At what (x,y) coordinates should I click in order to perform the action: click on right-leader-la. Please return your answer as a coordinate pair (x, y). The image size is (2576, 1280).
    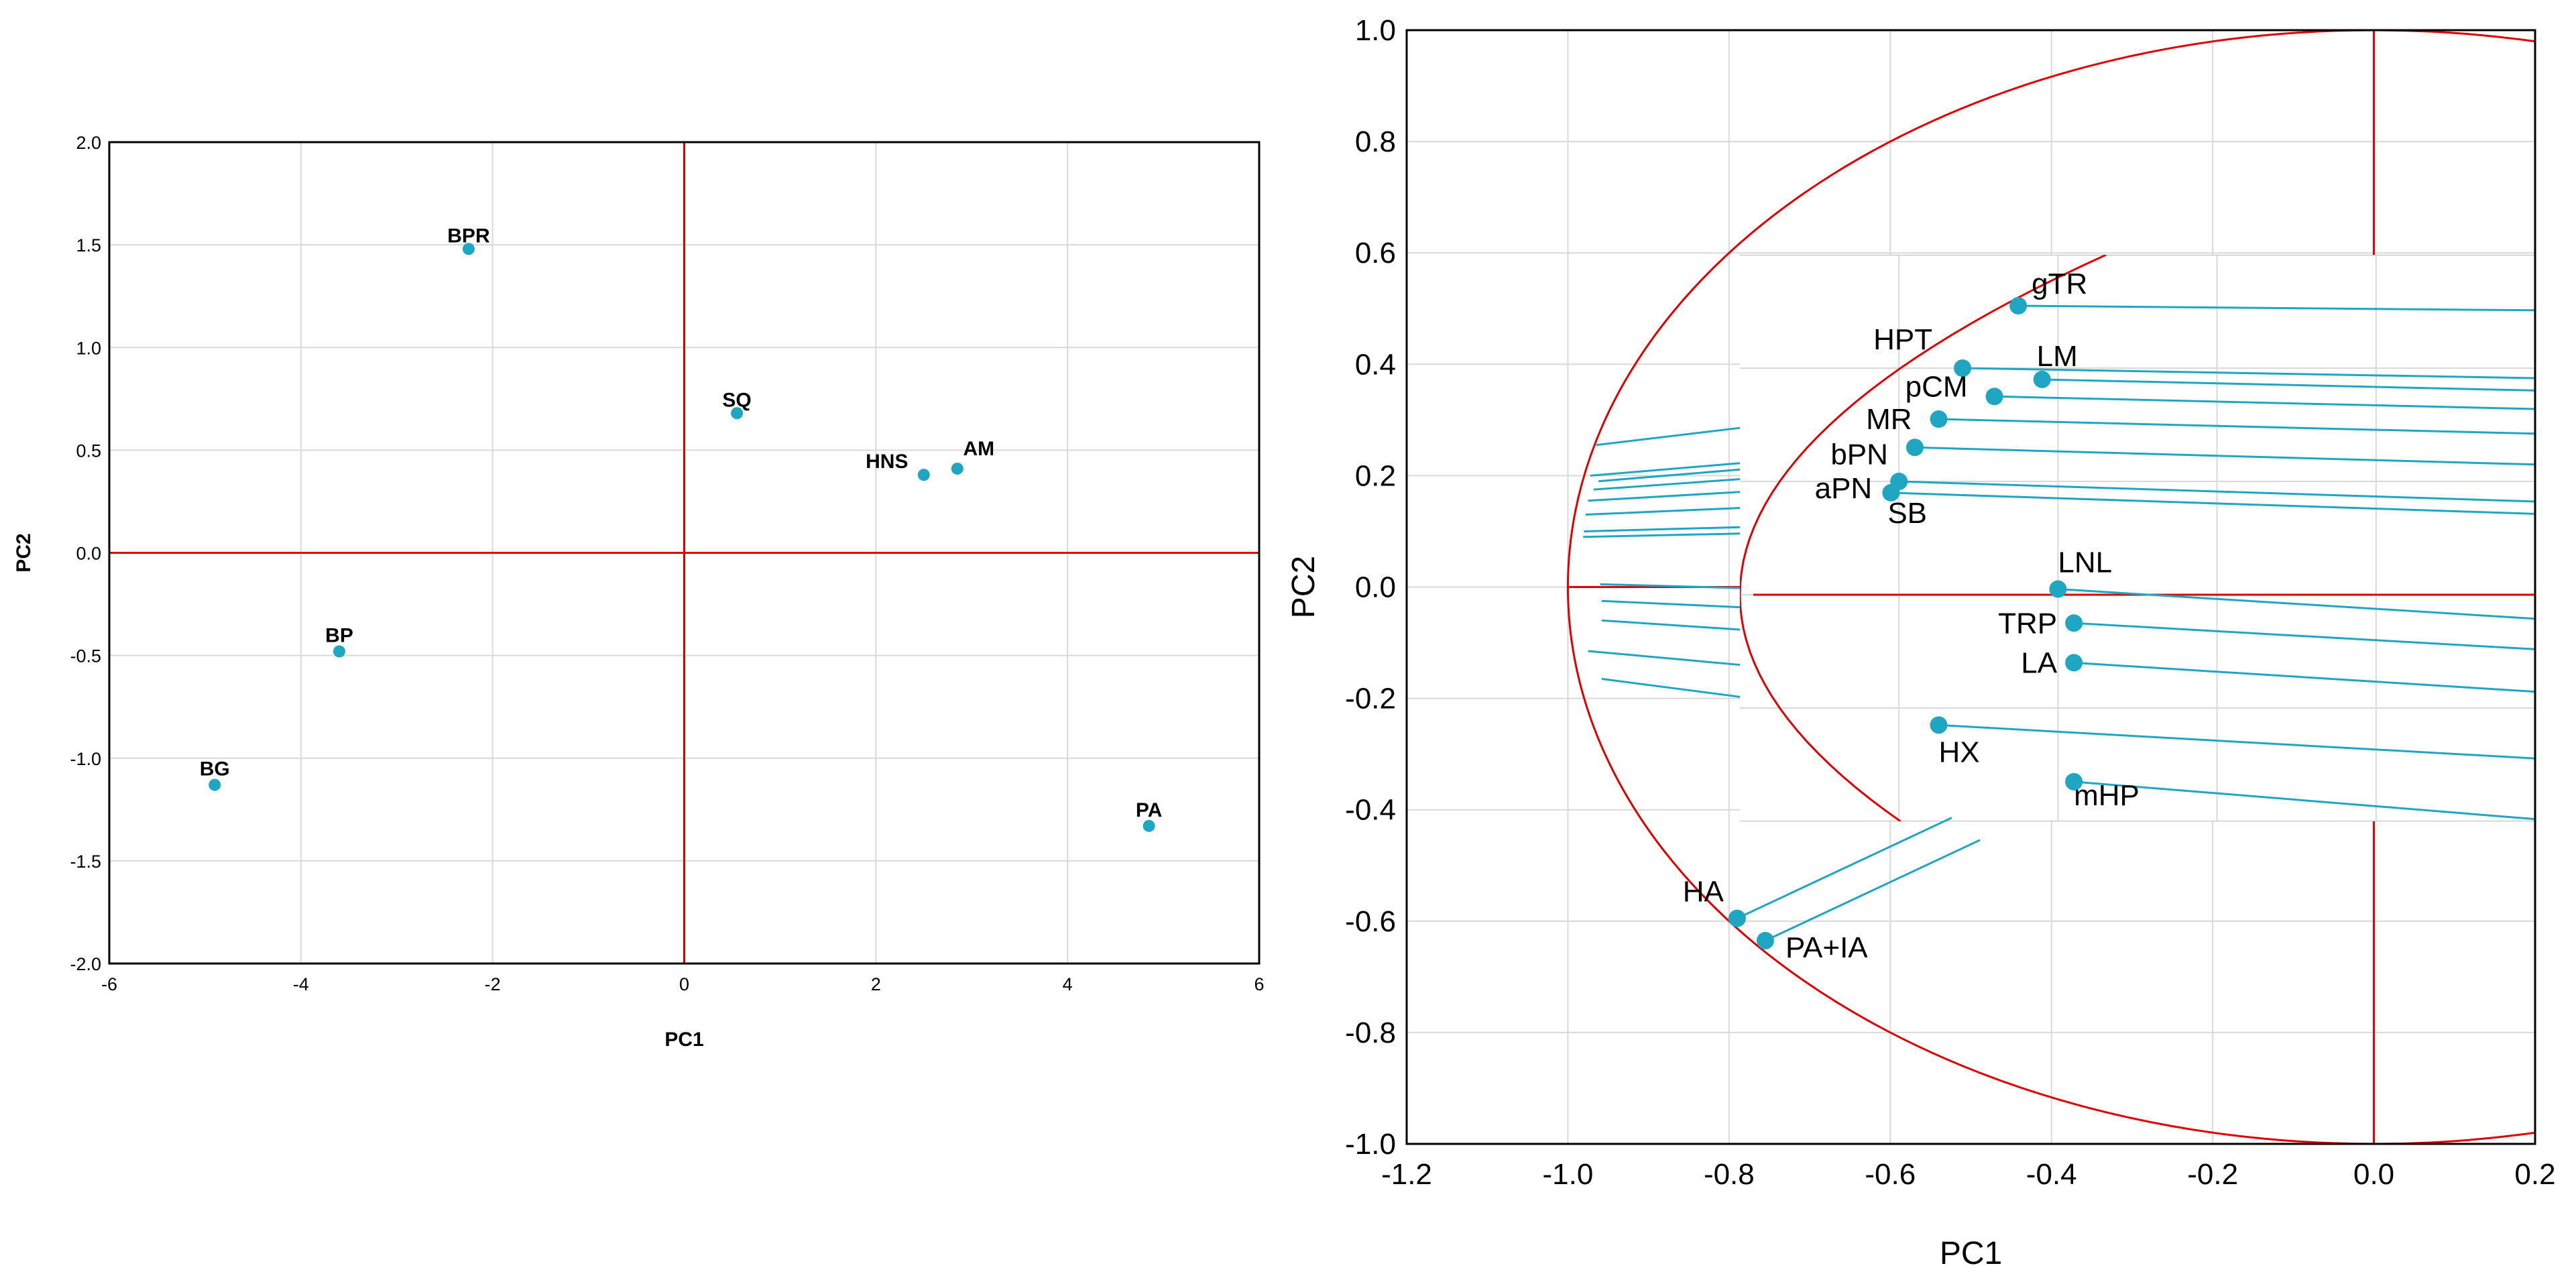
    Looking at the image, I should click on (1671, 625).